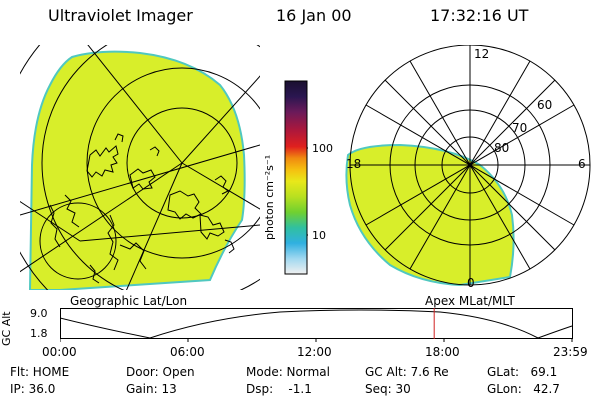 The width and height of the screenshot is (600, 400). I want to click on altitude-xtick-2359: 23:59, so click(570, 352).